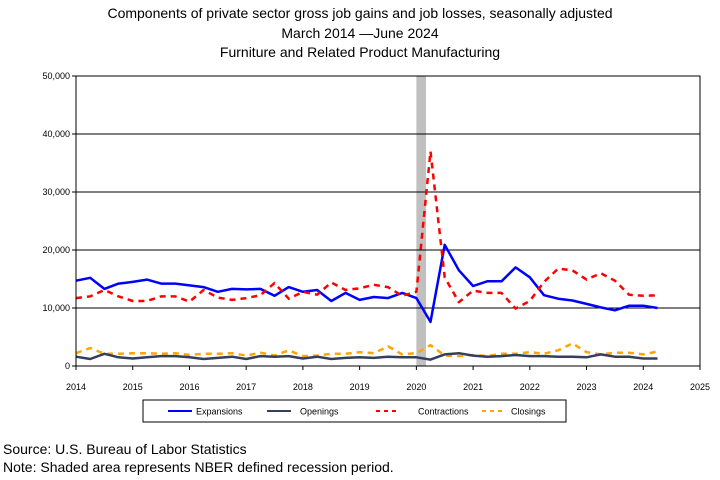  I want to click on y-tick-label: 0, so click(67, 366).